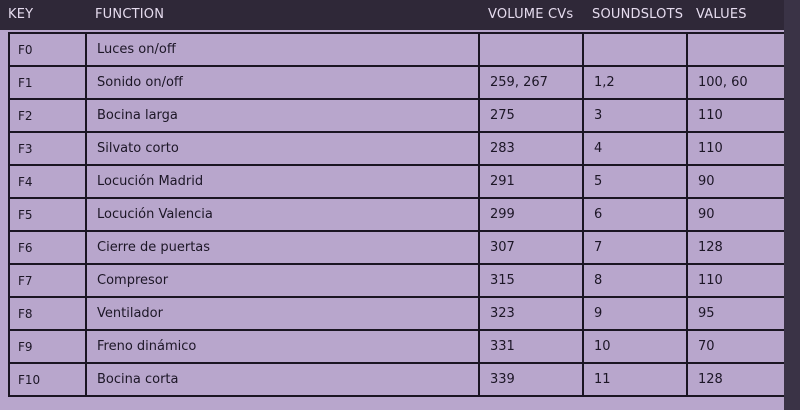  Describe the element at coordinates (47, 214) in the screenshot. I see `key-cell: F5` at that location.